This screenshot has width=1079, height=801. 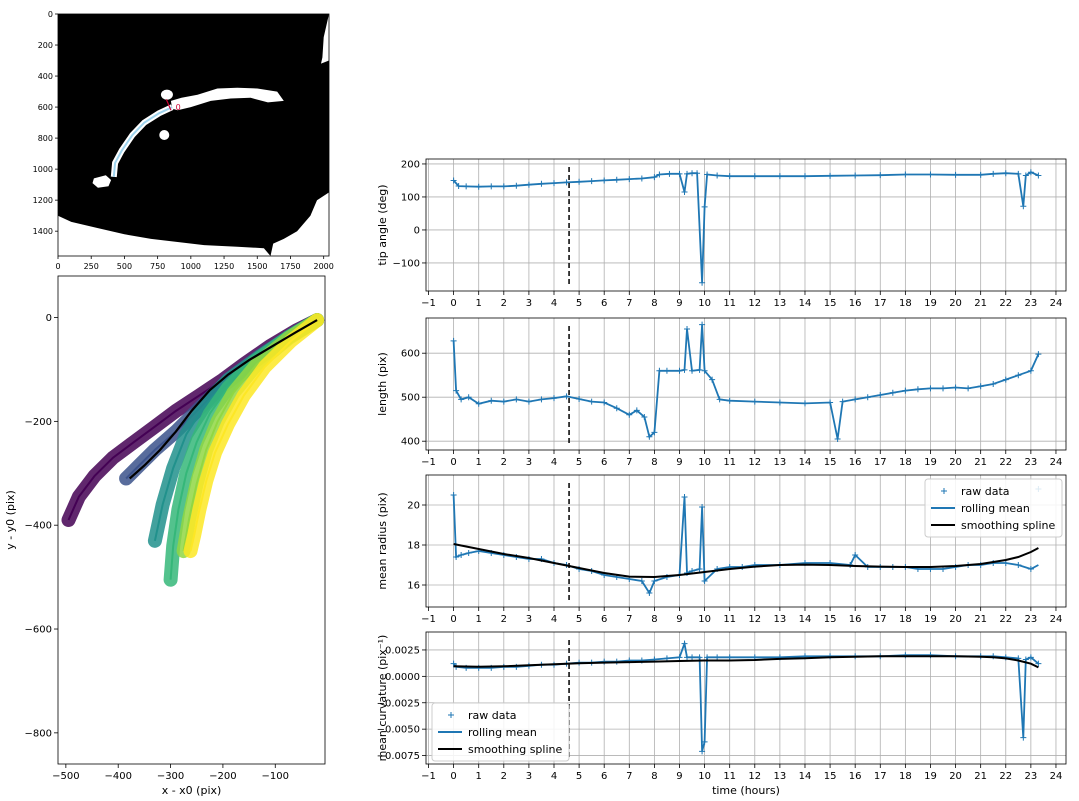 What do you see at coordinates (805, 303) in the screenshot?
I see `x-tick-label: 14` at bounding box center [805, 303].